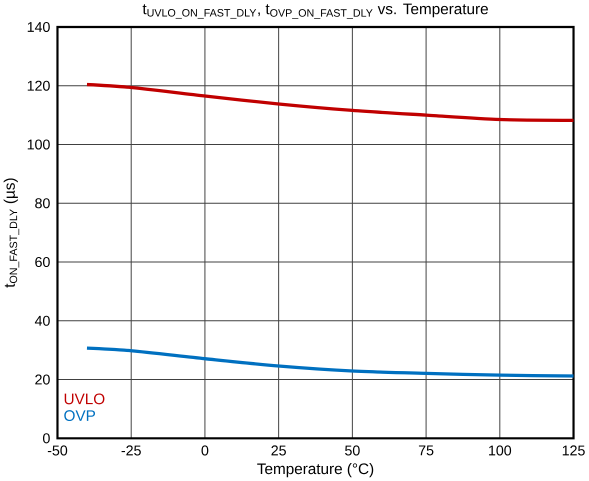 This screenshot has height=481, width=589. Describe the element at coordinates (42, 262) in the screenshot. I see `y-tick-label: 60` at that location.